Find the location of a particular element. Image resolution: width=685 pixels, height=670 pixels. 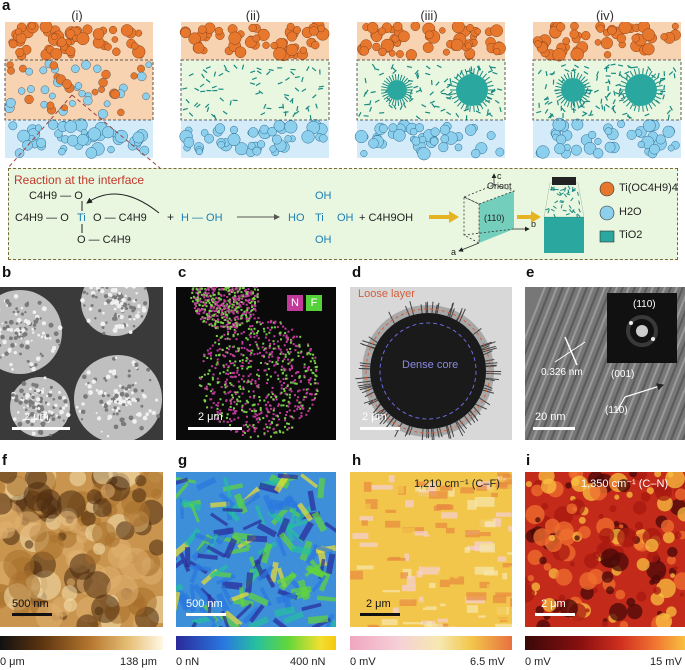

panel-e-label: e is located at coordinates (530, 272).